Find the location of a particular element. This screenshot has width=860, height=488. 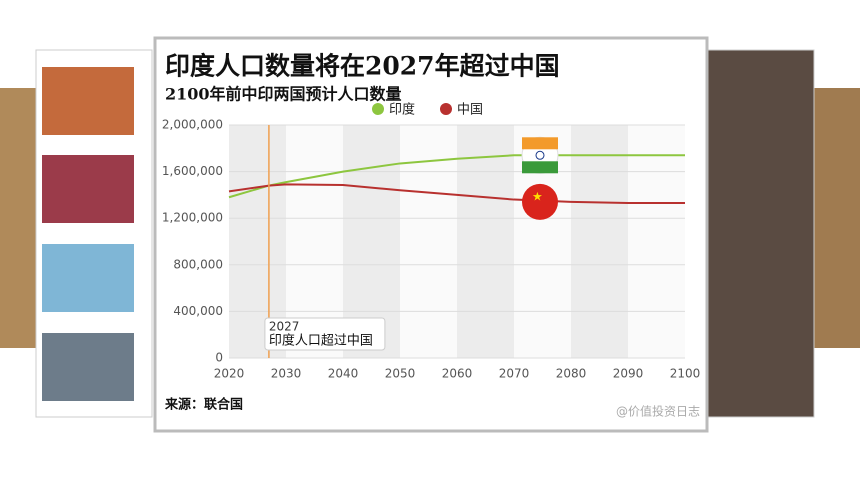

watermark: @价值投资日志 is located at coordinates (658, 411).